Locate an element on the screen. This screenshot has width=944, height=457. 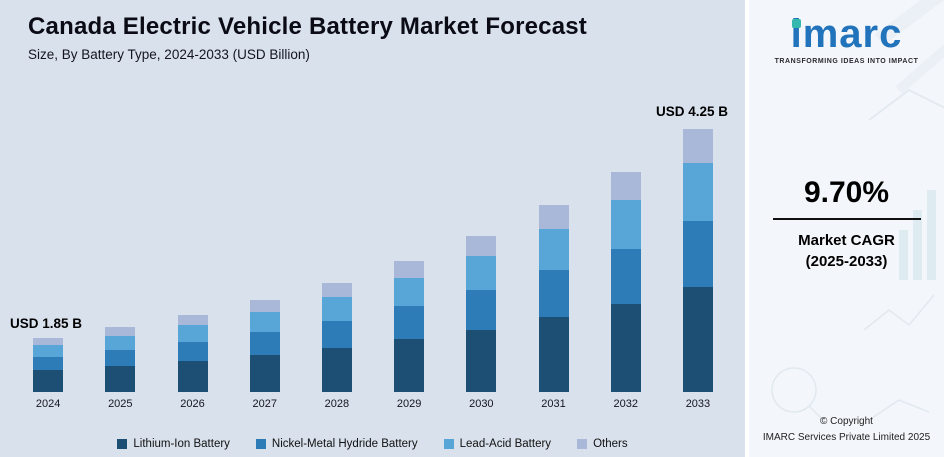
x-axis-label-2027: 2027 is located at coordinates (264, 404).